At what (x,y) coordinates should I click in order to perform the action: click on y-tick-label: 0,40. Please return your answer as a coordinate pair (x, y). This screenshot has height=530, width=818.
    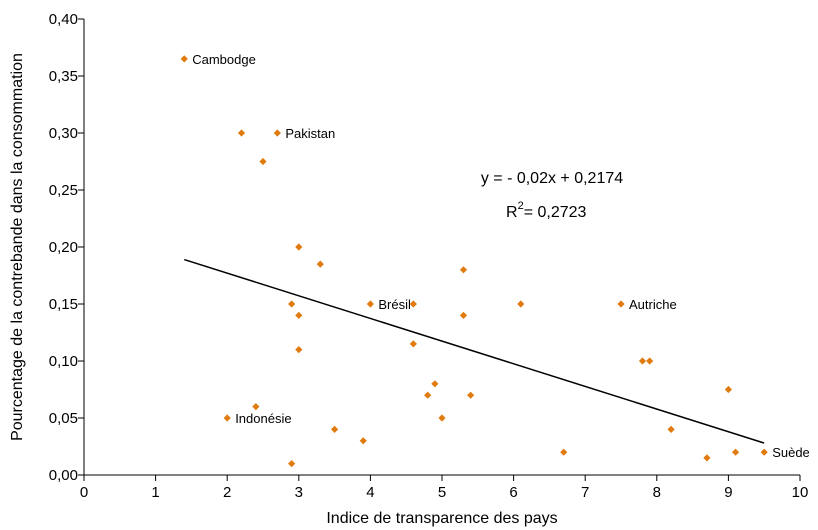
    Looking at the image, I should click on (63, 19).